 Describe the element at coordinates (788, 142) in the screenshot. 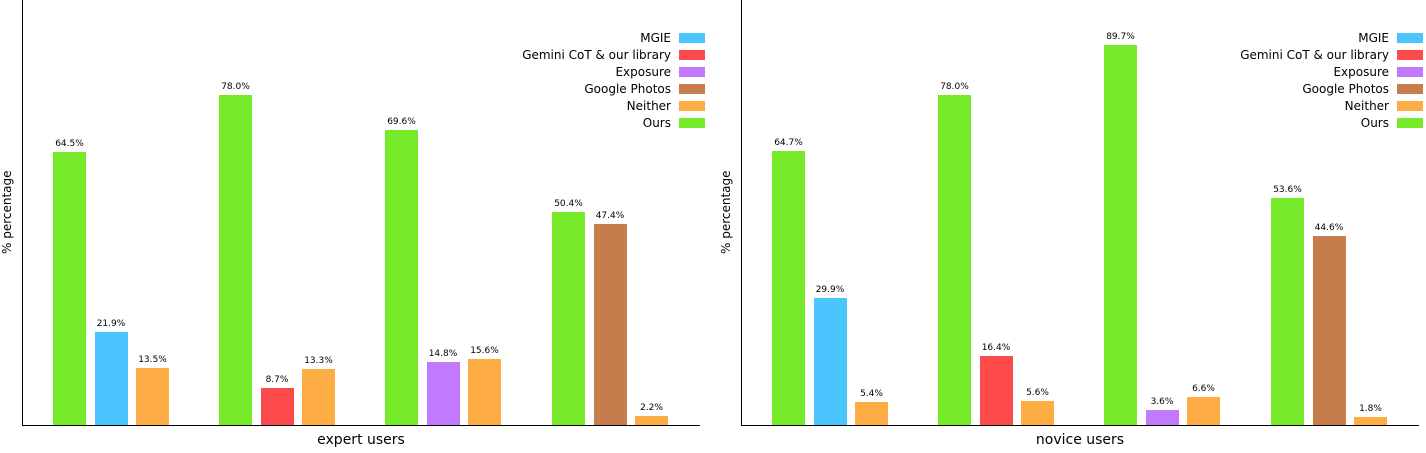

I see `bar-value-label: 64.7%` at that location.